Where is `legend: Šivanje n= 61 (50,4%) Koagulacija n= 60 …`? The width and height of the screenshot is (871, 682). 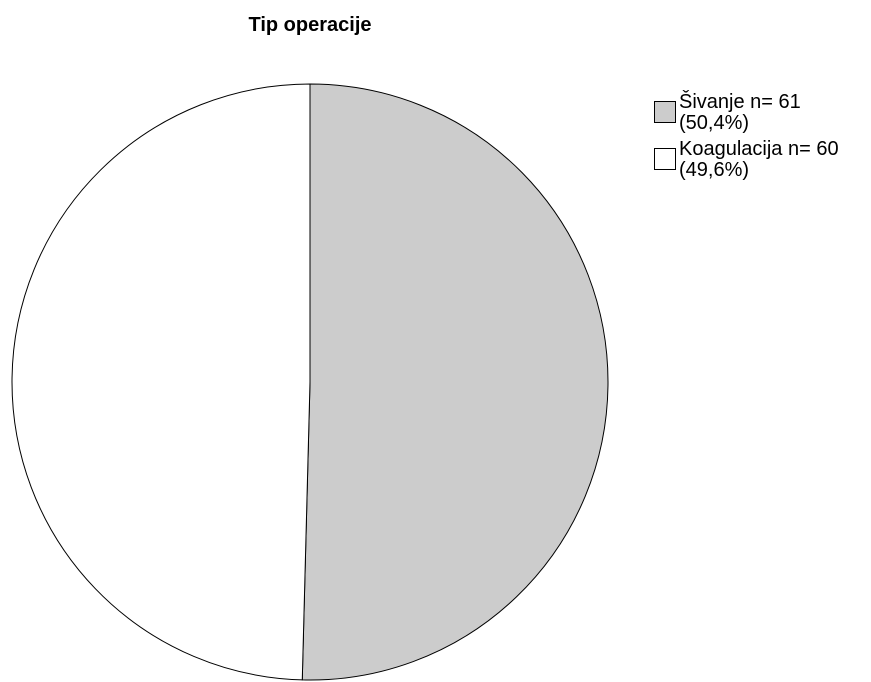
legend: Šivanje n= 61 (50,4%) Koagulacija n= 60 … is located at coordinates (746, 139).